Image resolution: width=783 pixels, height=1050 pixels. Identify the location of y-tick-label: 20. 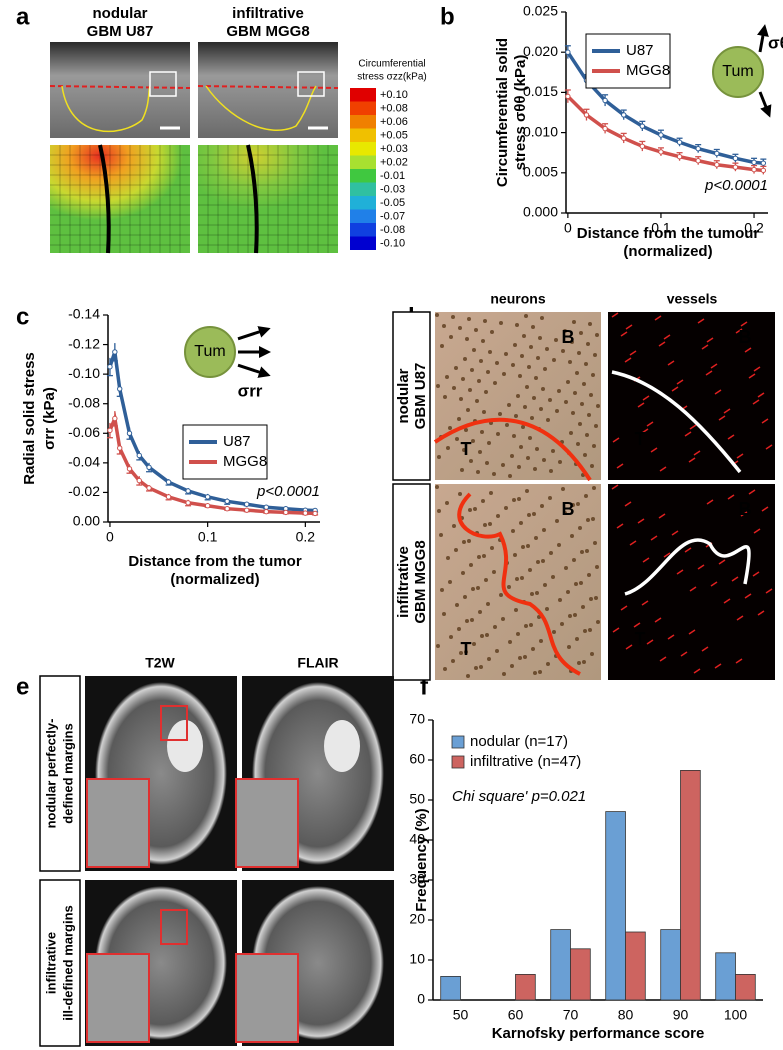
(417, 919).